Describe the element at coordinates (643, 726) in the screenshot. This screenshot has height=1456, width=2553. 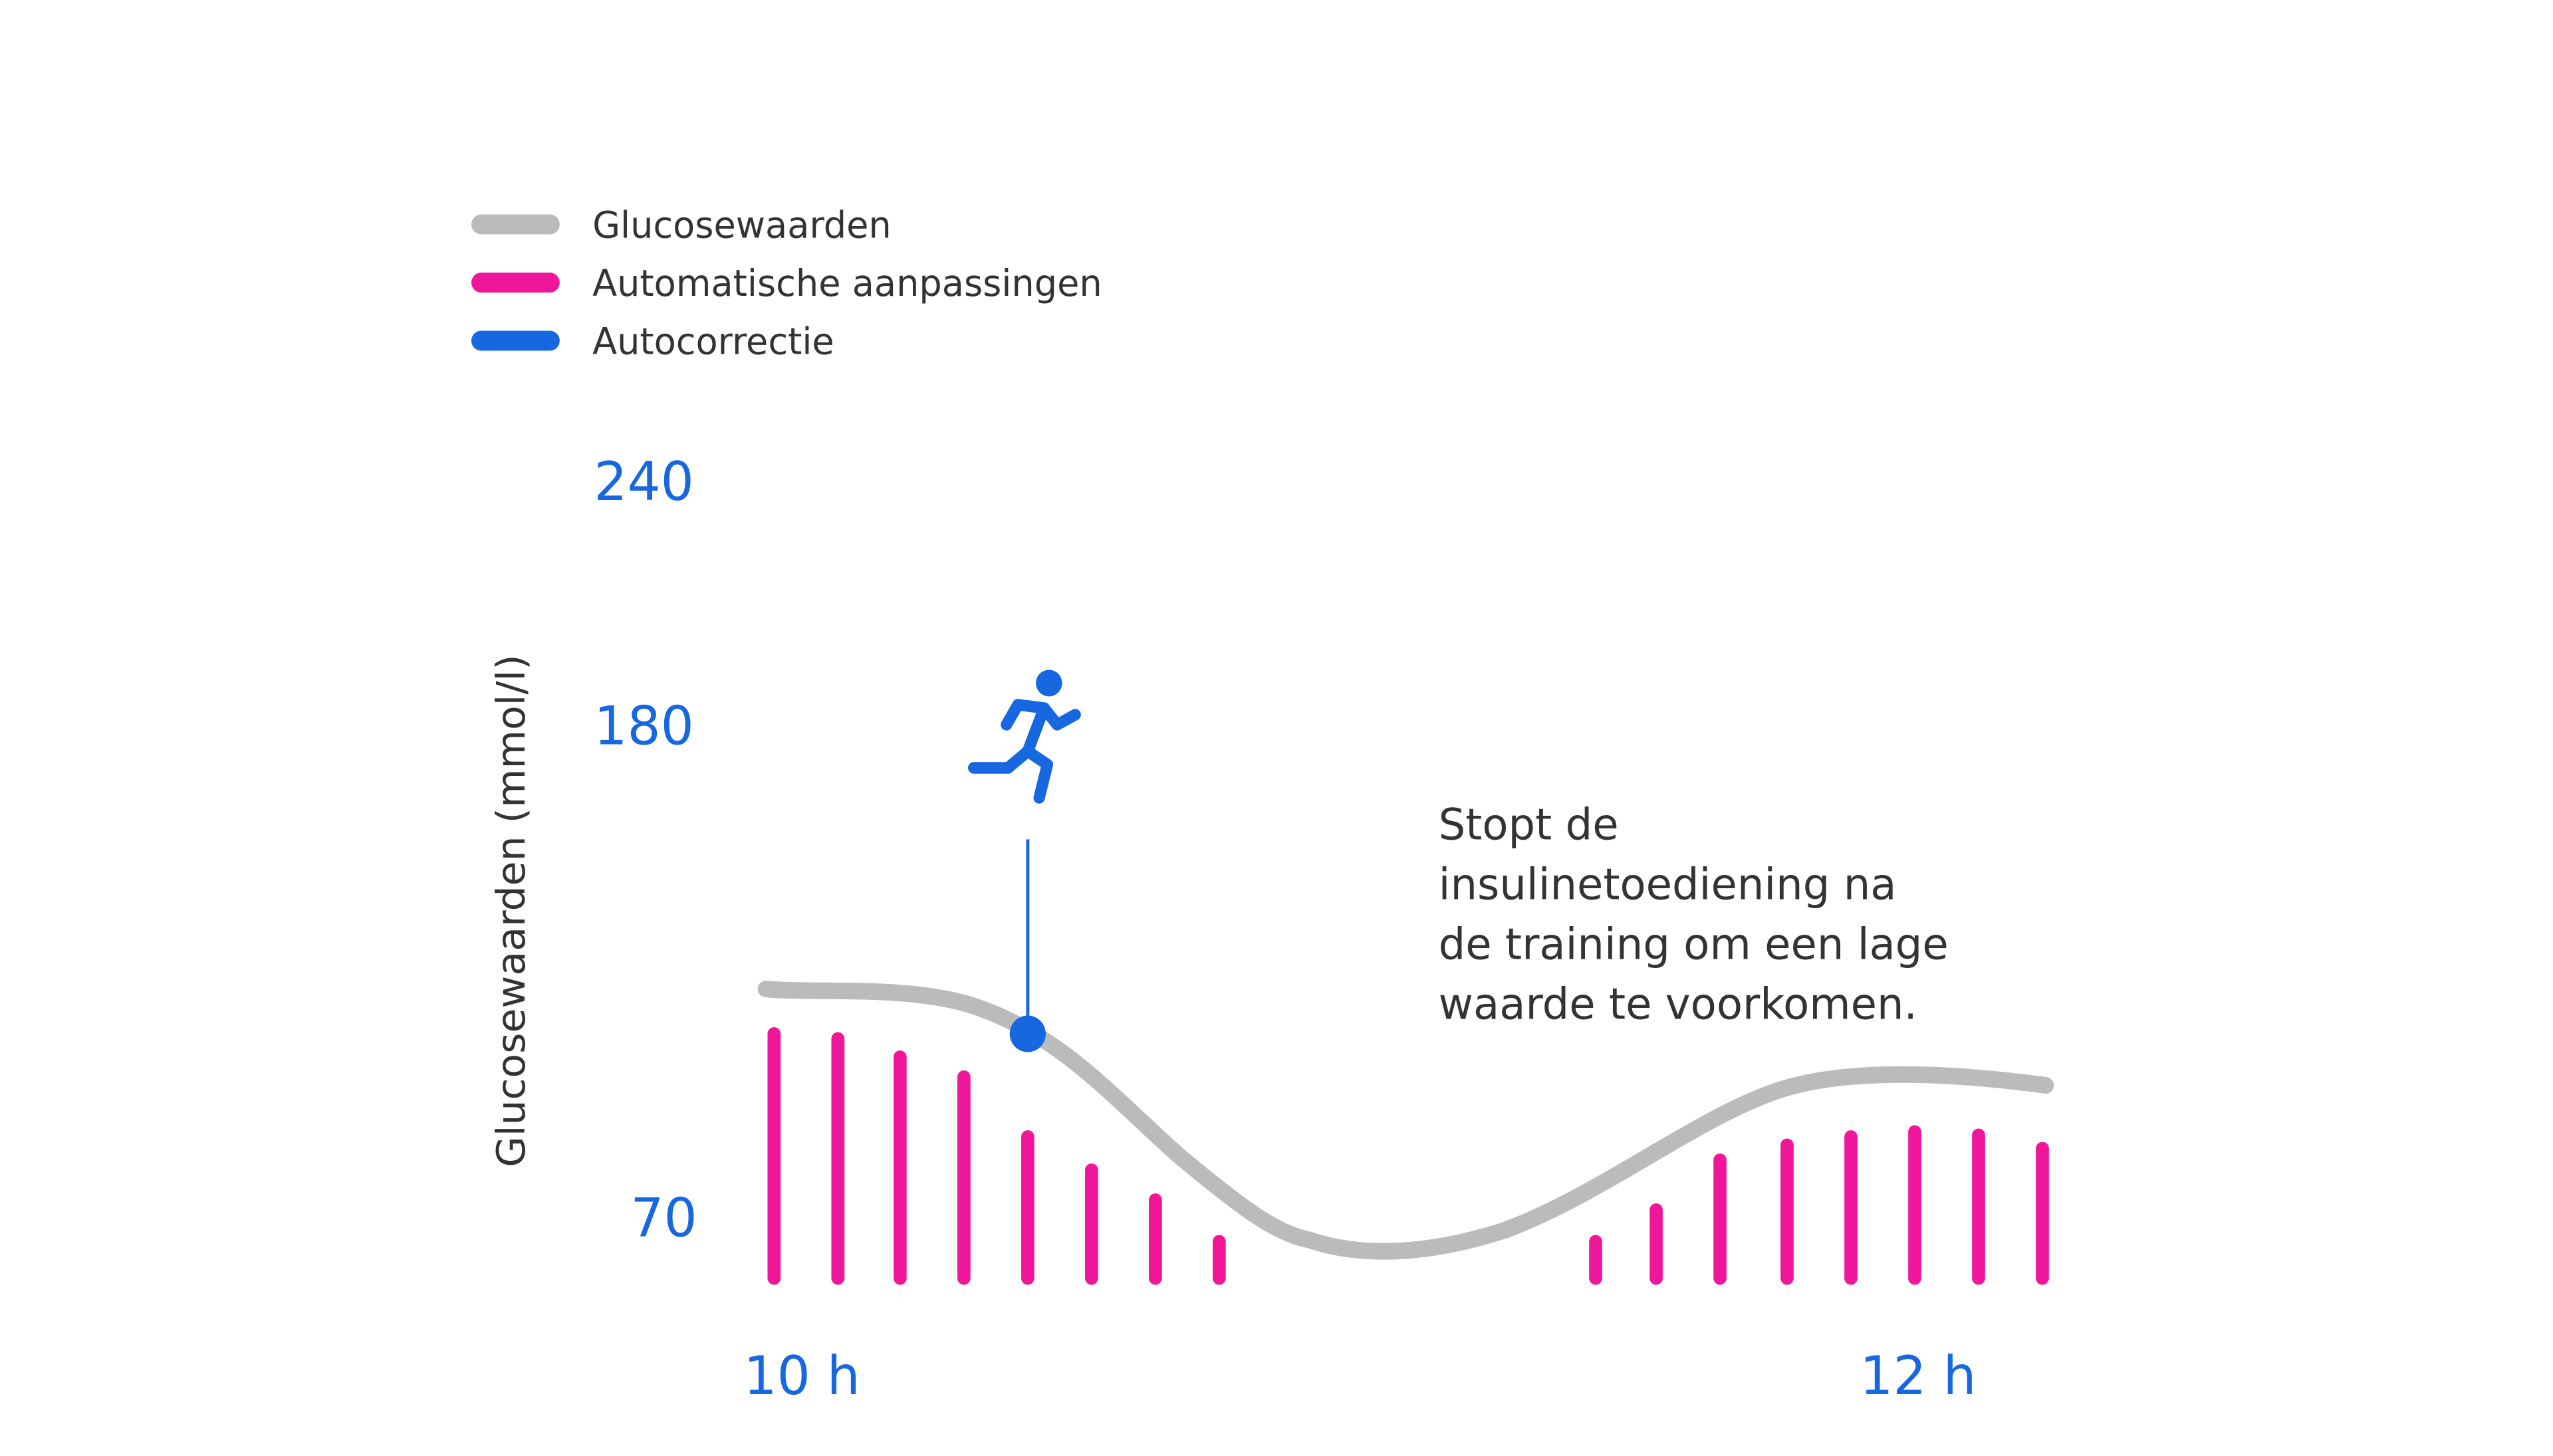
I see `y-tick-label: 180` at that location.